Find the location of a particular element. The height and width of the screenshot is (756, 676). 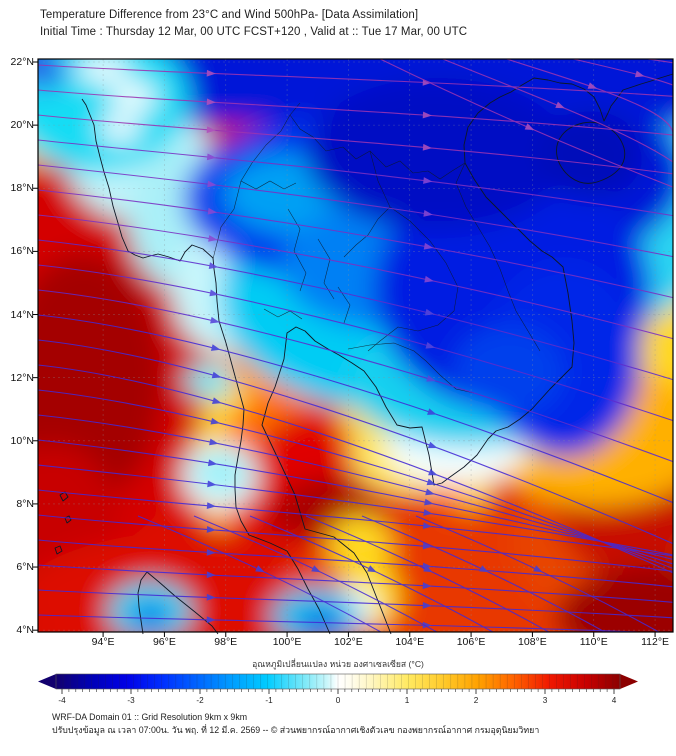

colorbar-tick-label: 3 is located at coordinates (545, 700).